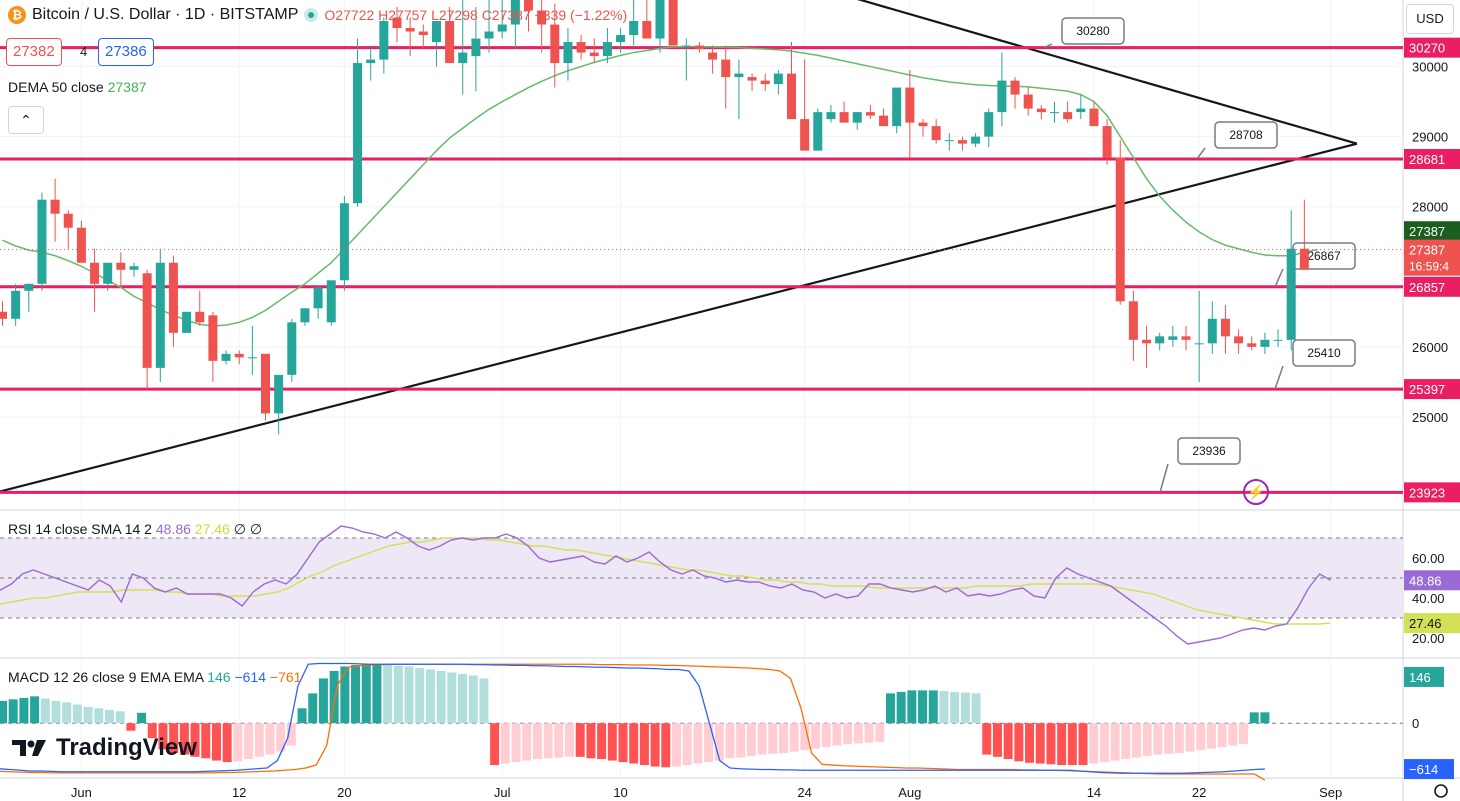  What do you see at coordinates (1094, 792) in the screenshot?
I see `x-tick-label: 14` at bounding box center [1094, 792].